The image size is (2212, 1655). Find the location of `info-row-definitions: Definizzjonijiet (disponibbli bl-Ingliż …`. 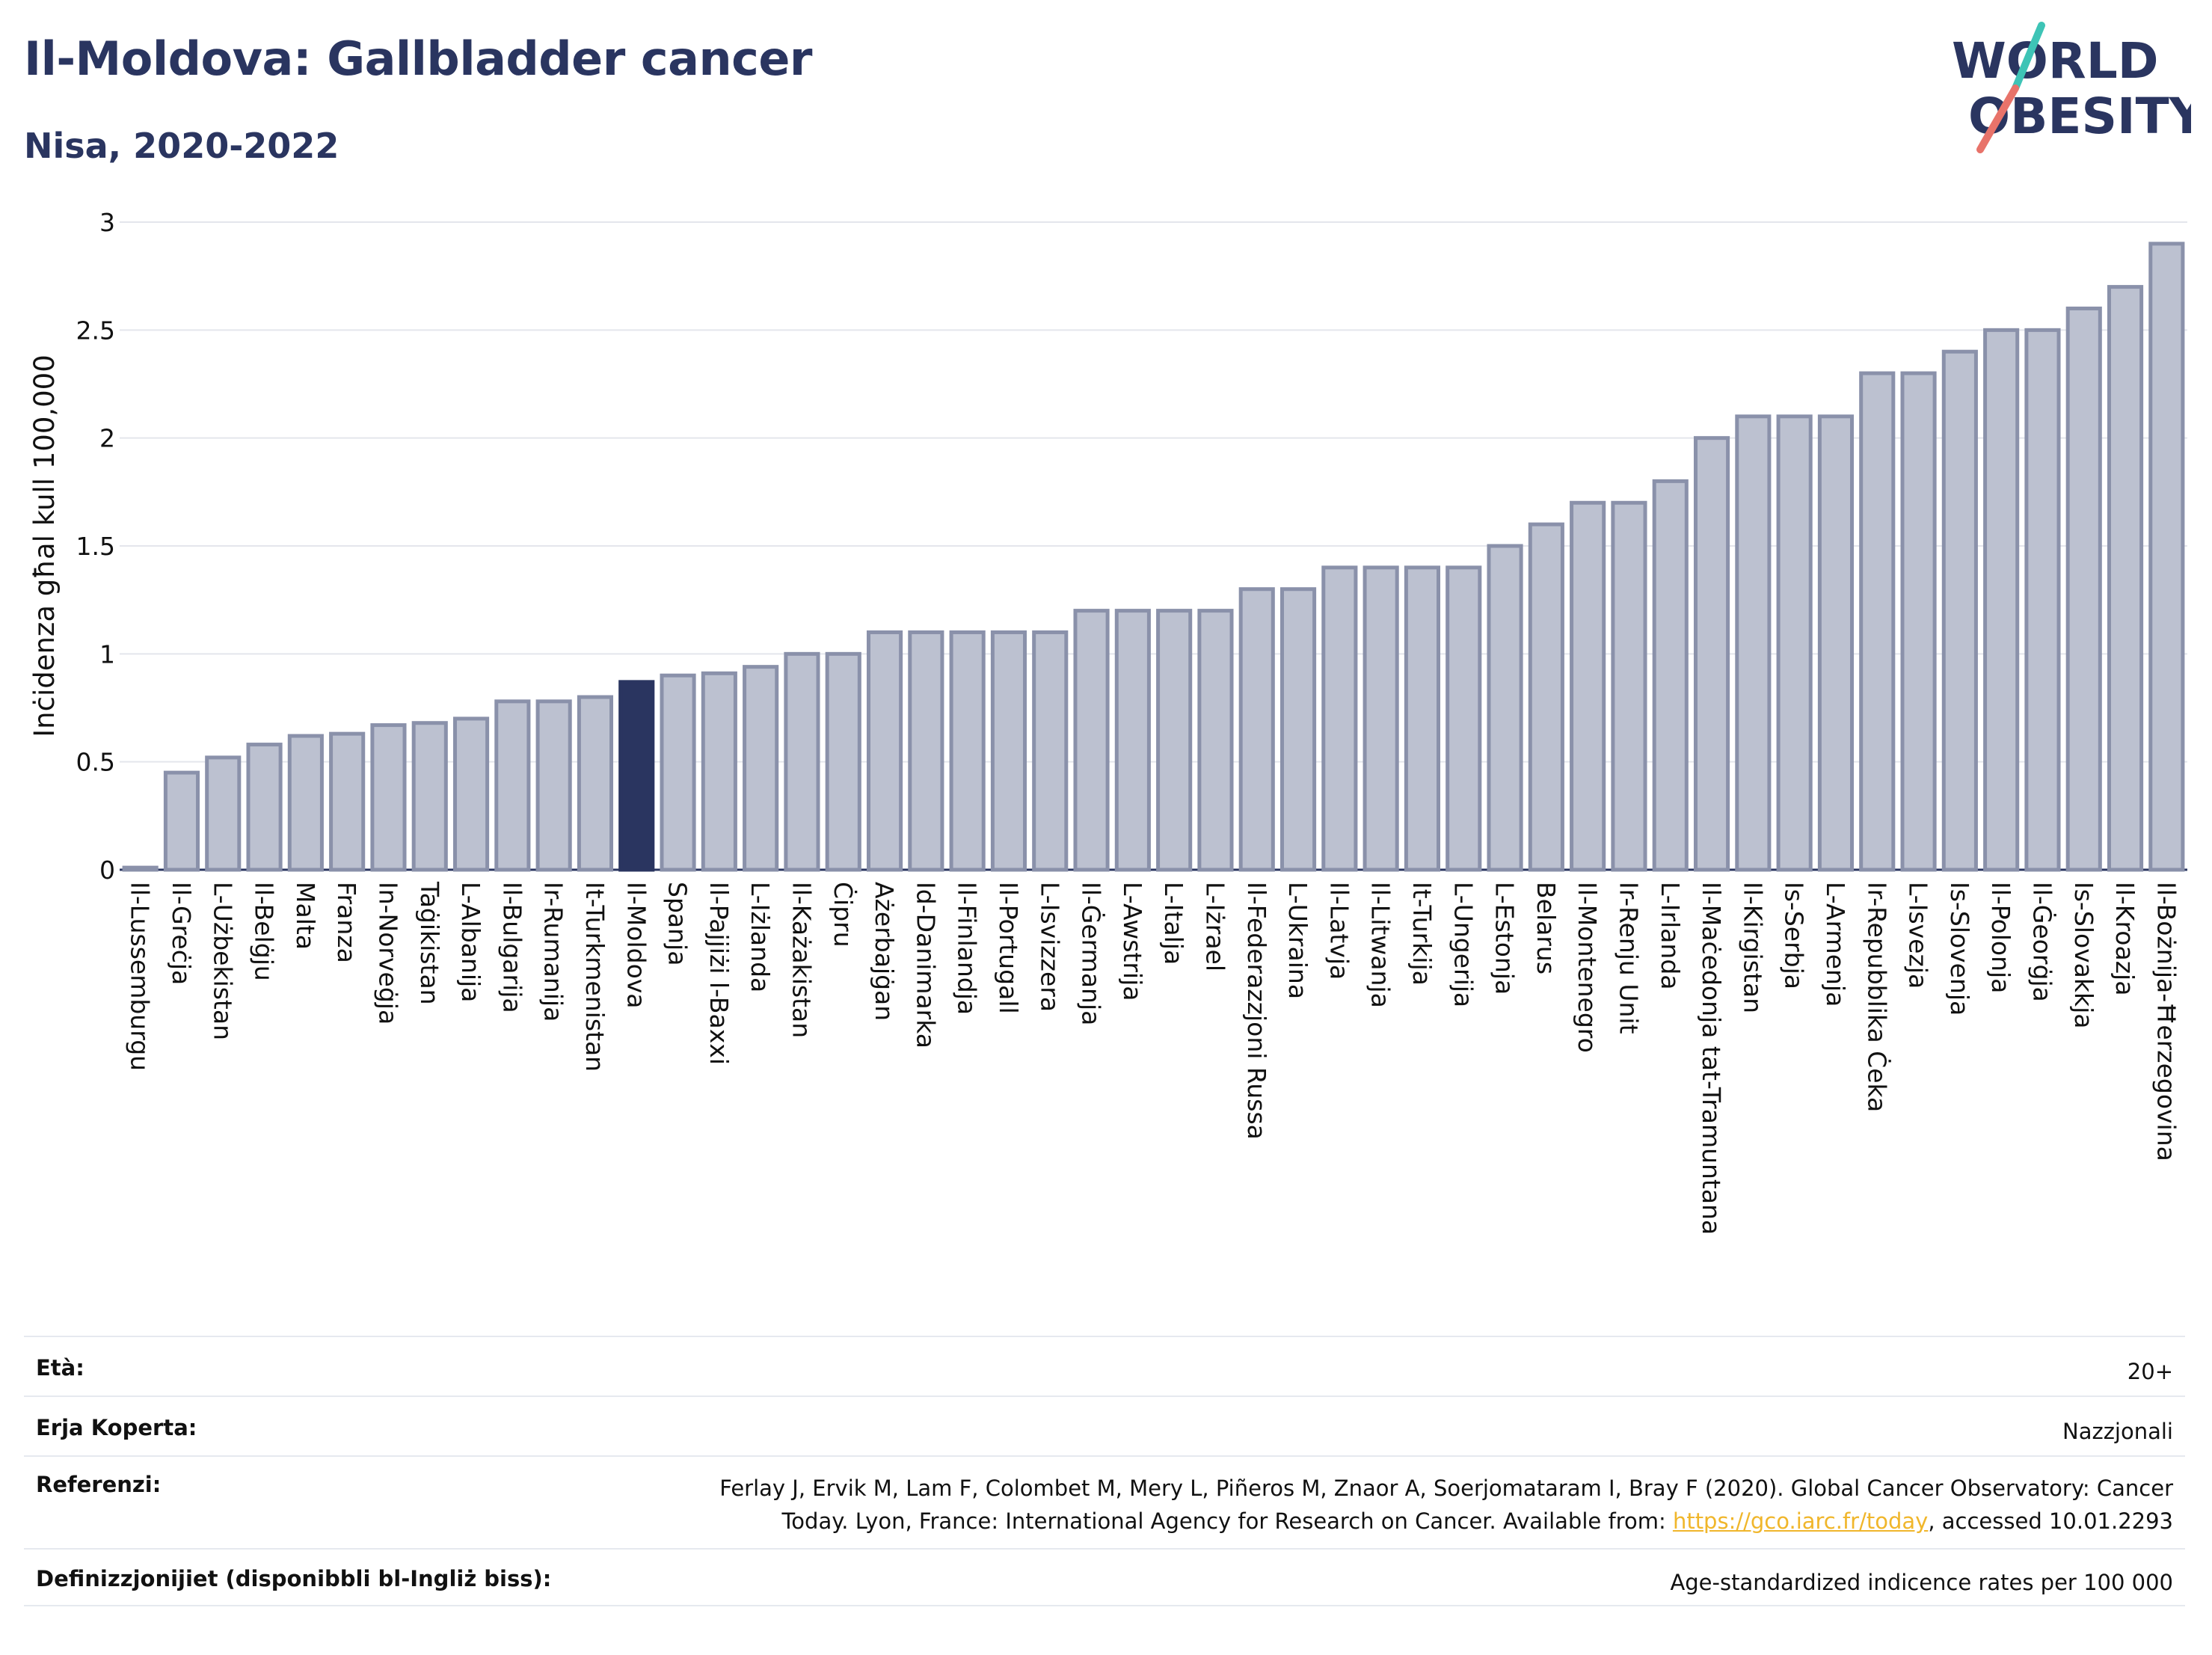

info-row-definitions: Definizzjonijiet (disponibbli bl-Ingliż … is located at coordinates (1104, 1577).